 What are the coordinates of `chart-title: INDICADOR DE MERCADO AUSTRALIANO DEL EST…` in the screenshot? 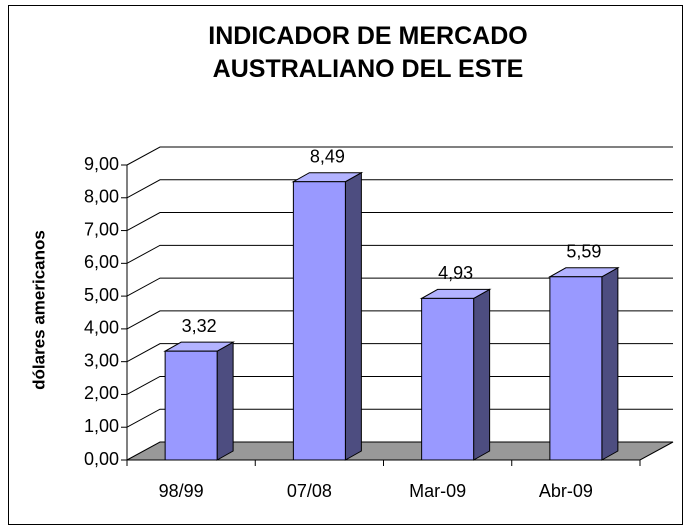 It's located at (368, 52).